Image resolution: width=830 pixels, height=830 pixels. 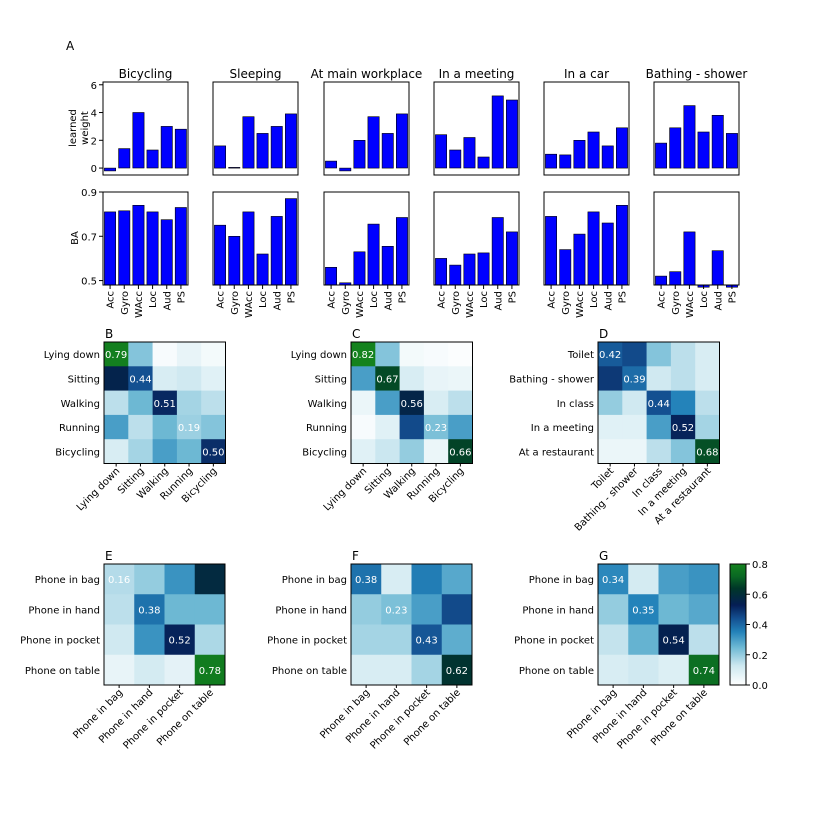 What do you see at coordinates (355, 556) in the screenshot?
I see `panel-label-f: F` at bounding box center [355, 556].